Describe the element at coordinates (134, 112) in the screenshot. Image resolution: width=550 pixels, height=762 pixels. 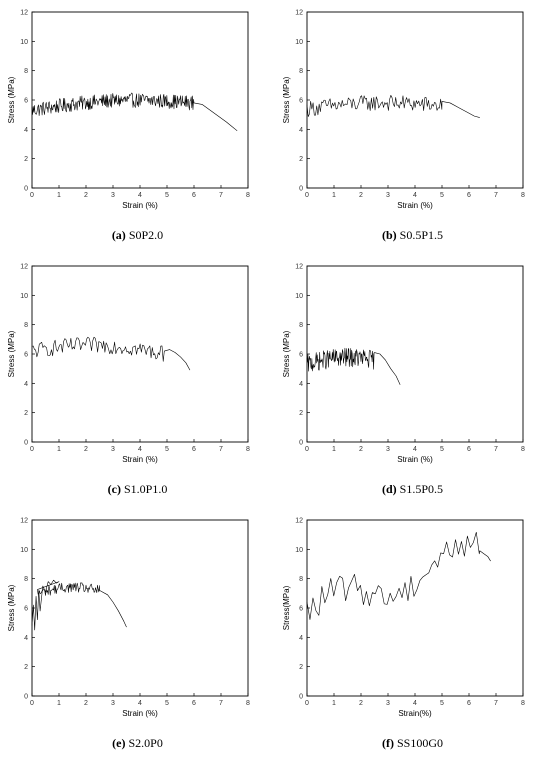
I see `stress-strain-curve-a` at that location.